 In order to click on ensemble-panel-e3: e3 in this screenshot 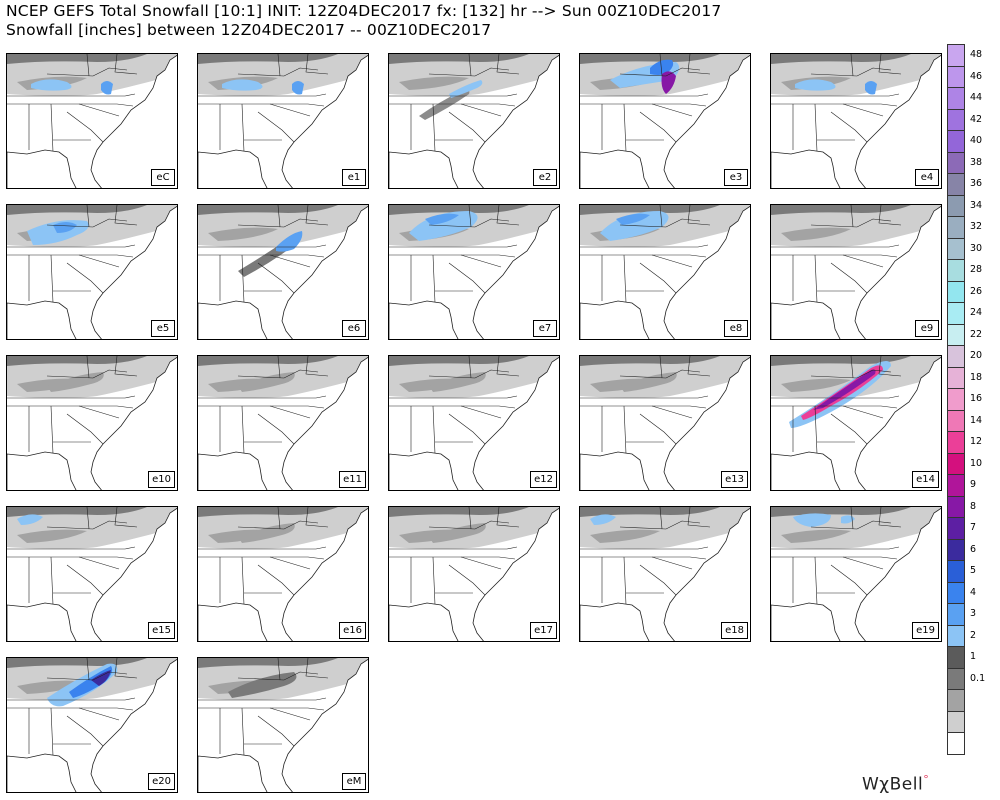, I will do `click(665, 121)`.